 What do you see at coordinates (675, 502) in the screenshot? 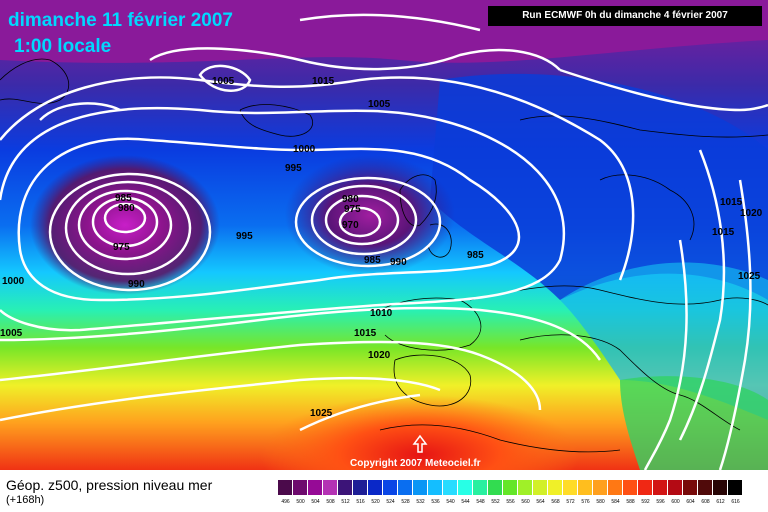
I see `scale-label: 600` at bounding box center [675, 502].